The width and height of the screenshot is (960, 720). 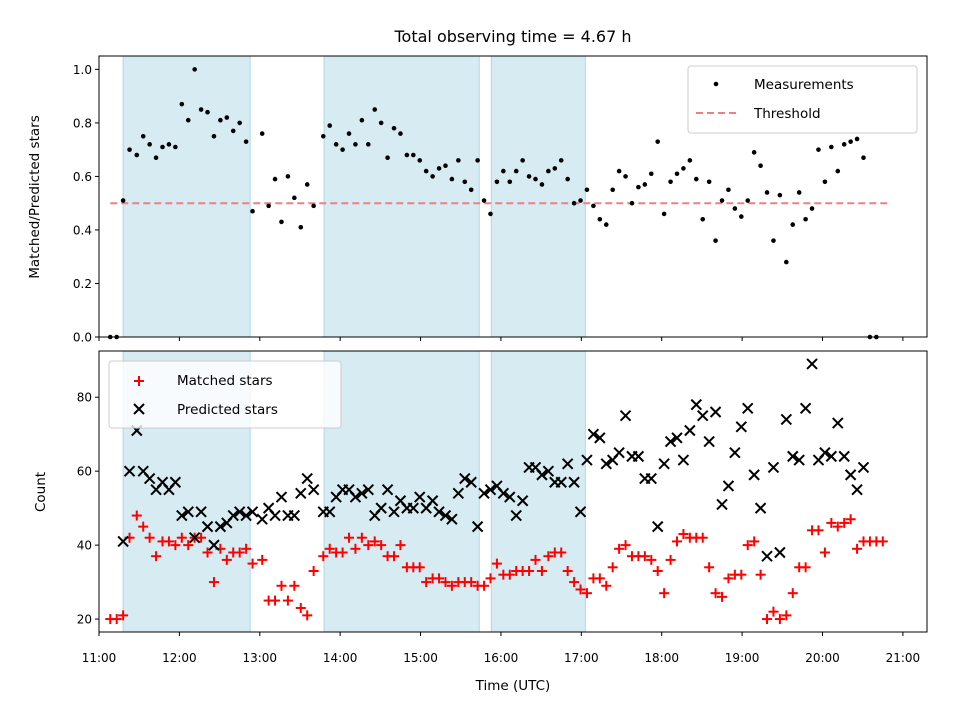 What do you see at coordinates (82, 230) in the screenshot?
I see `ratio-ytick-label: 0.4` at bounding box center [82, 230].